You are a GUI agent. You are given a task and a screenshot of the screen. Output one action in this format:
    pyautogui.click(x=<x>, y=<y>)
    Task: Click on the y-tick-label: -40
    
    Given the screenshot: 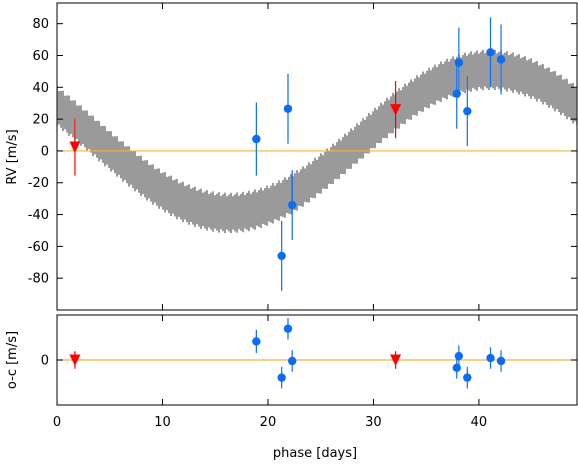 What is the action you would take?
    pyautogui.click(x=38, y=215)
    